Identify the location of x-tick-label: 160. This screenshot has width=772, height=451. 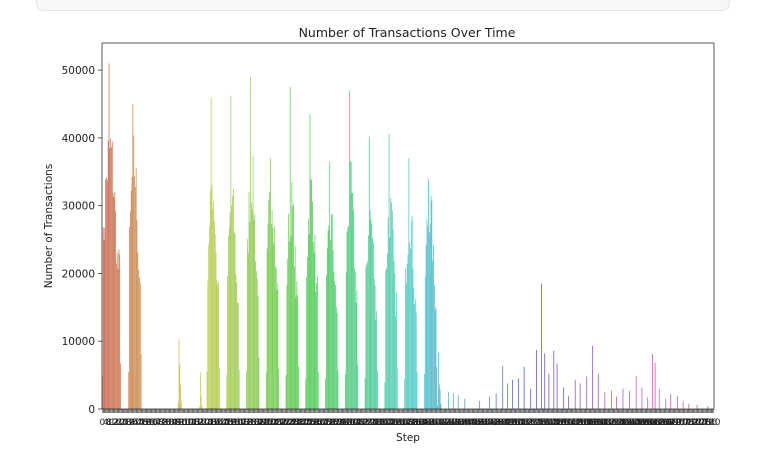
(234, 423).